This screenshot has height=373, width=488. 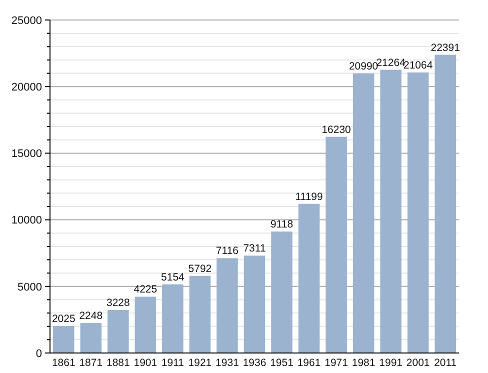 I want to click on data-label: 16230, so click(x=337, y=130).